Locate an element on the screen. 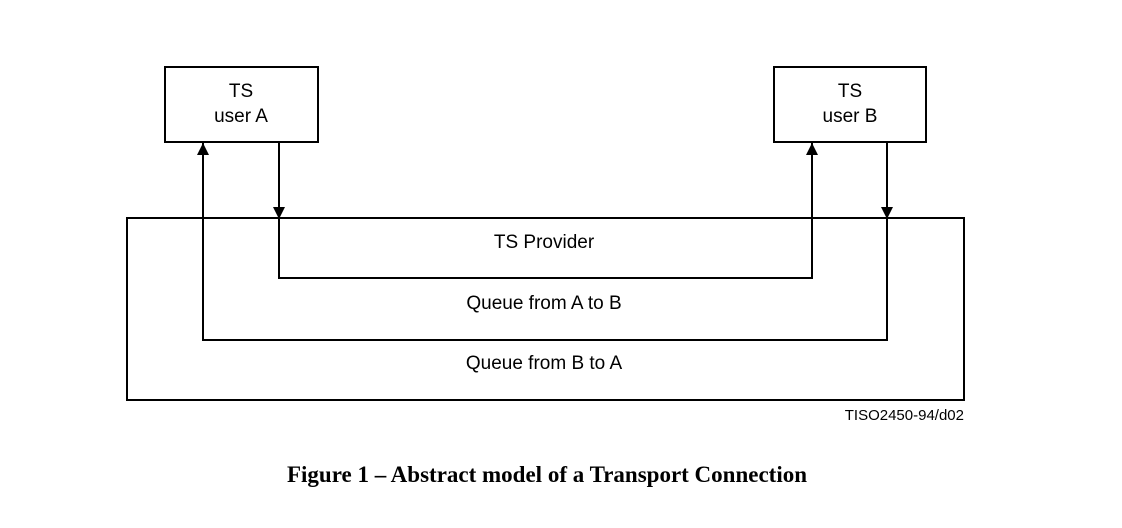 This screenshot has width=1122, height=528. arrow-up-into-user-b-icon is located at coordinates (812, 149).